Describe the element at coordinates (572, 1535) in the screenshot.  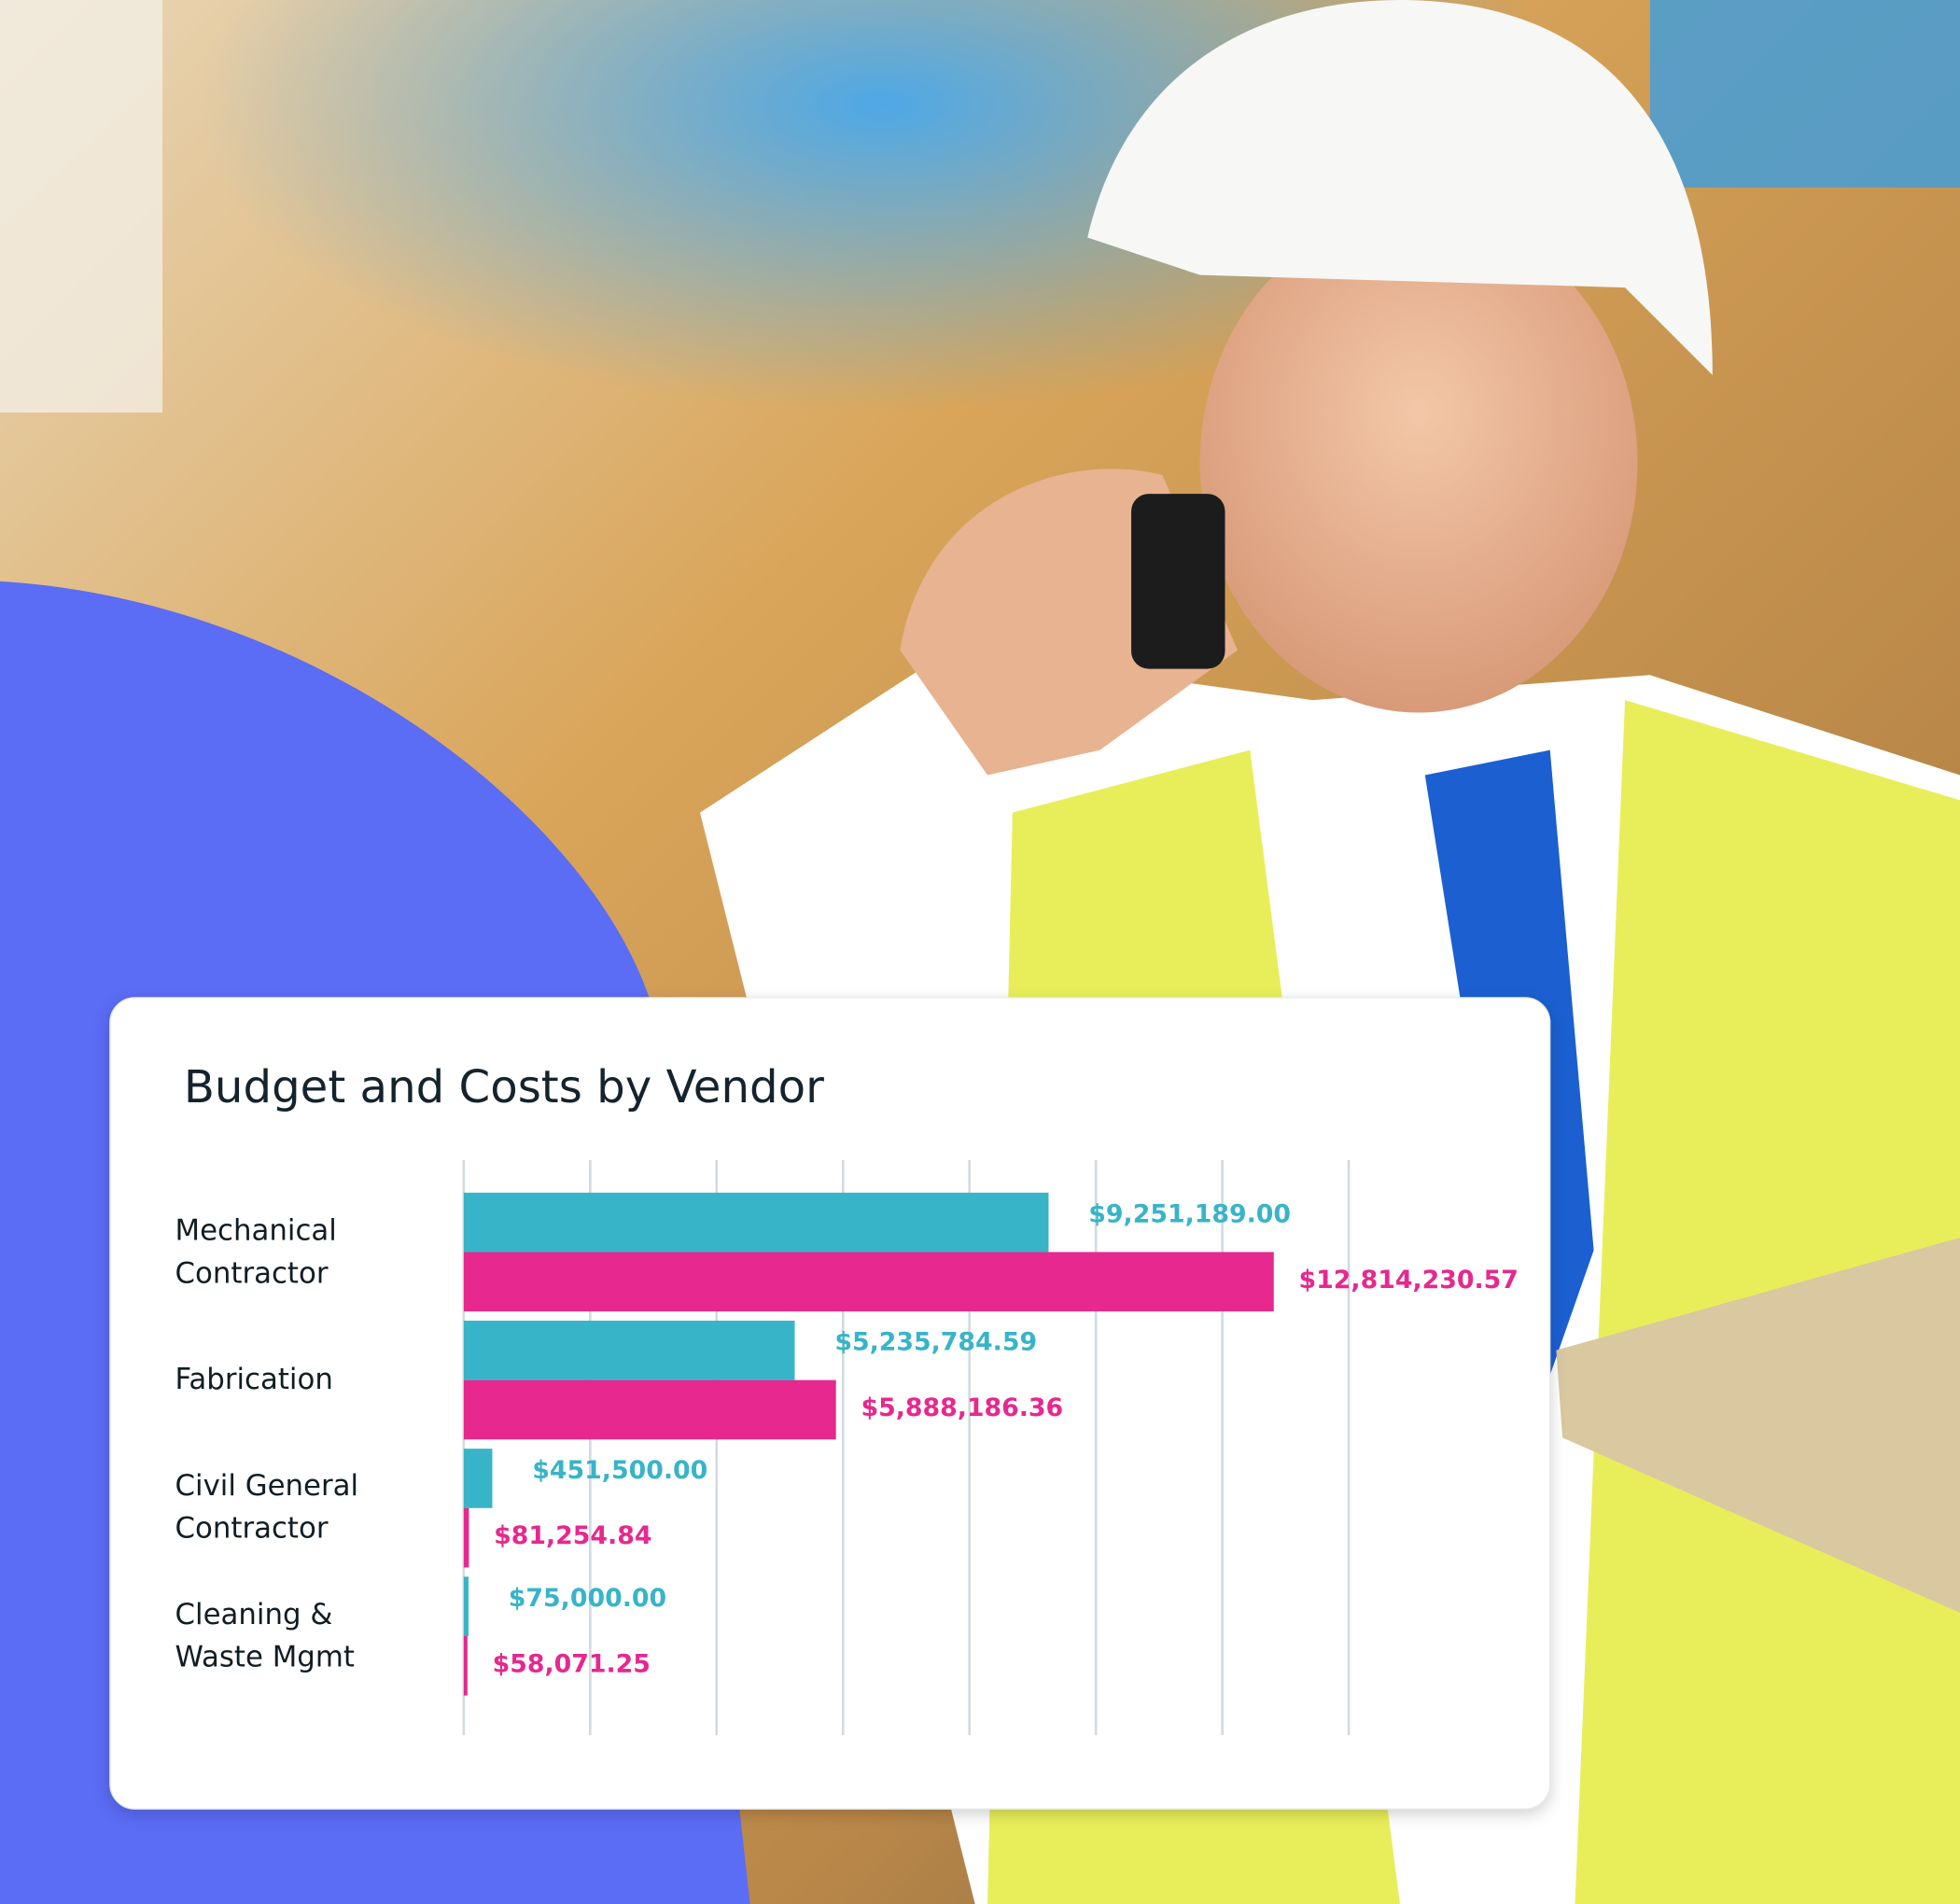
I see `value-label: $81,254.84` at that location.